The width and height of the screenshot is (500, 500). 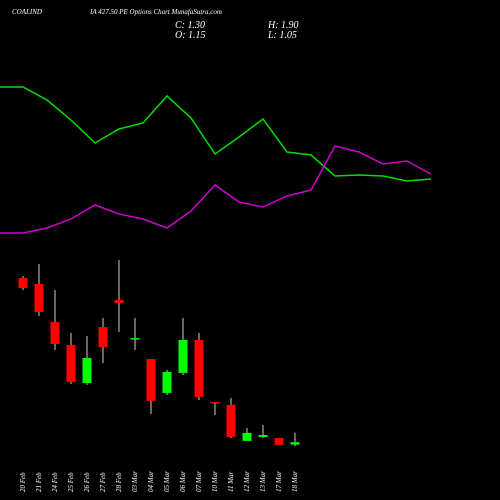 I want to click on ohlc-label: L: 1.05, so click(x=282, y=35).